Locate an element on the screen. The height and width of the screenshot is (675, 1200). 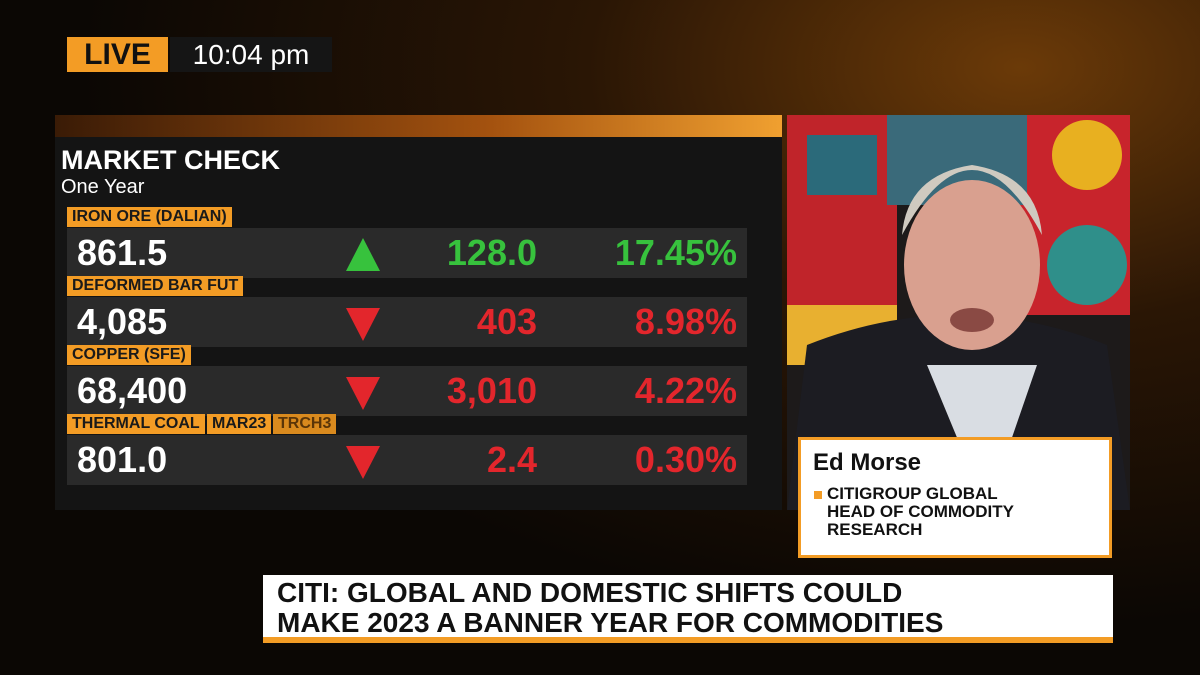
time-badge: 10:04 pm is located at coordinates (251, 54).